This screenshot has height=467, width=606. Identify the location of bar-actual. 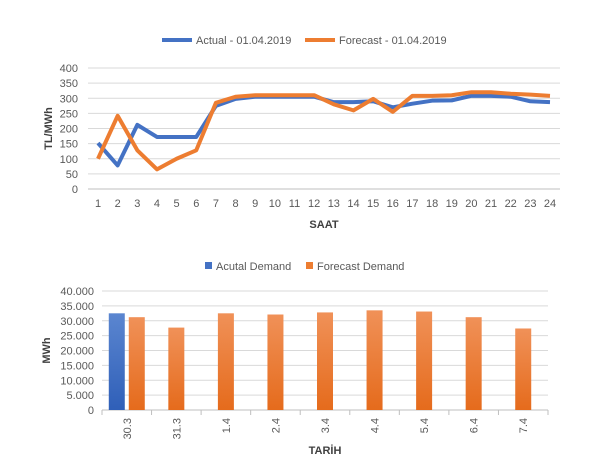
(116, 361).